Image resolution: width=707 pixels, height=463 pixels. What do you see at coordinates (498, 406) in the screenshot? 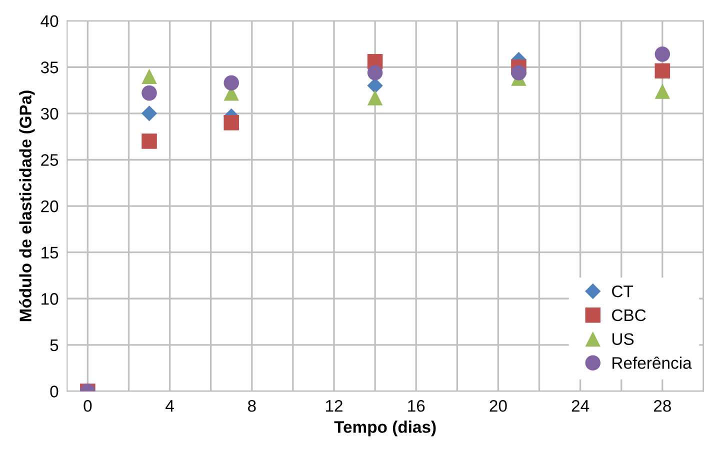
I see `x-tick-label: 20` at bounding box center [498, 406].